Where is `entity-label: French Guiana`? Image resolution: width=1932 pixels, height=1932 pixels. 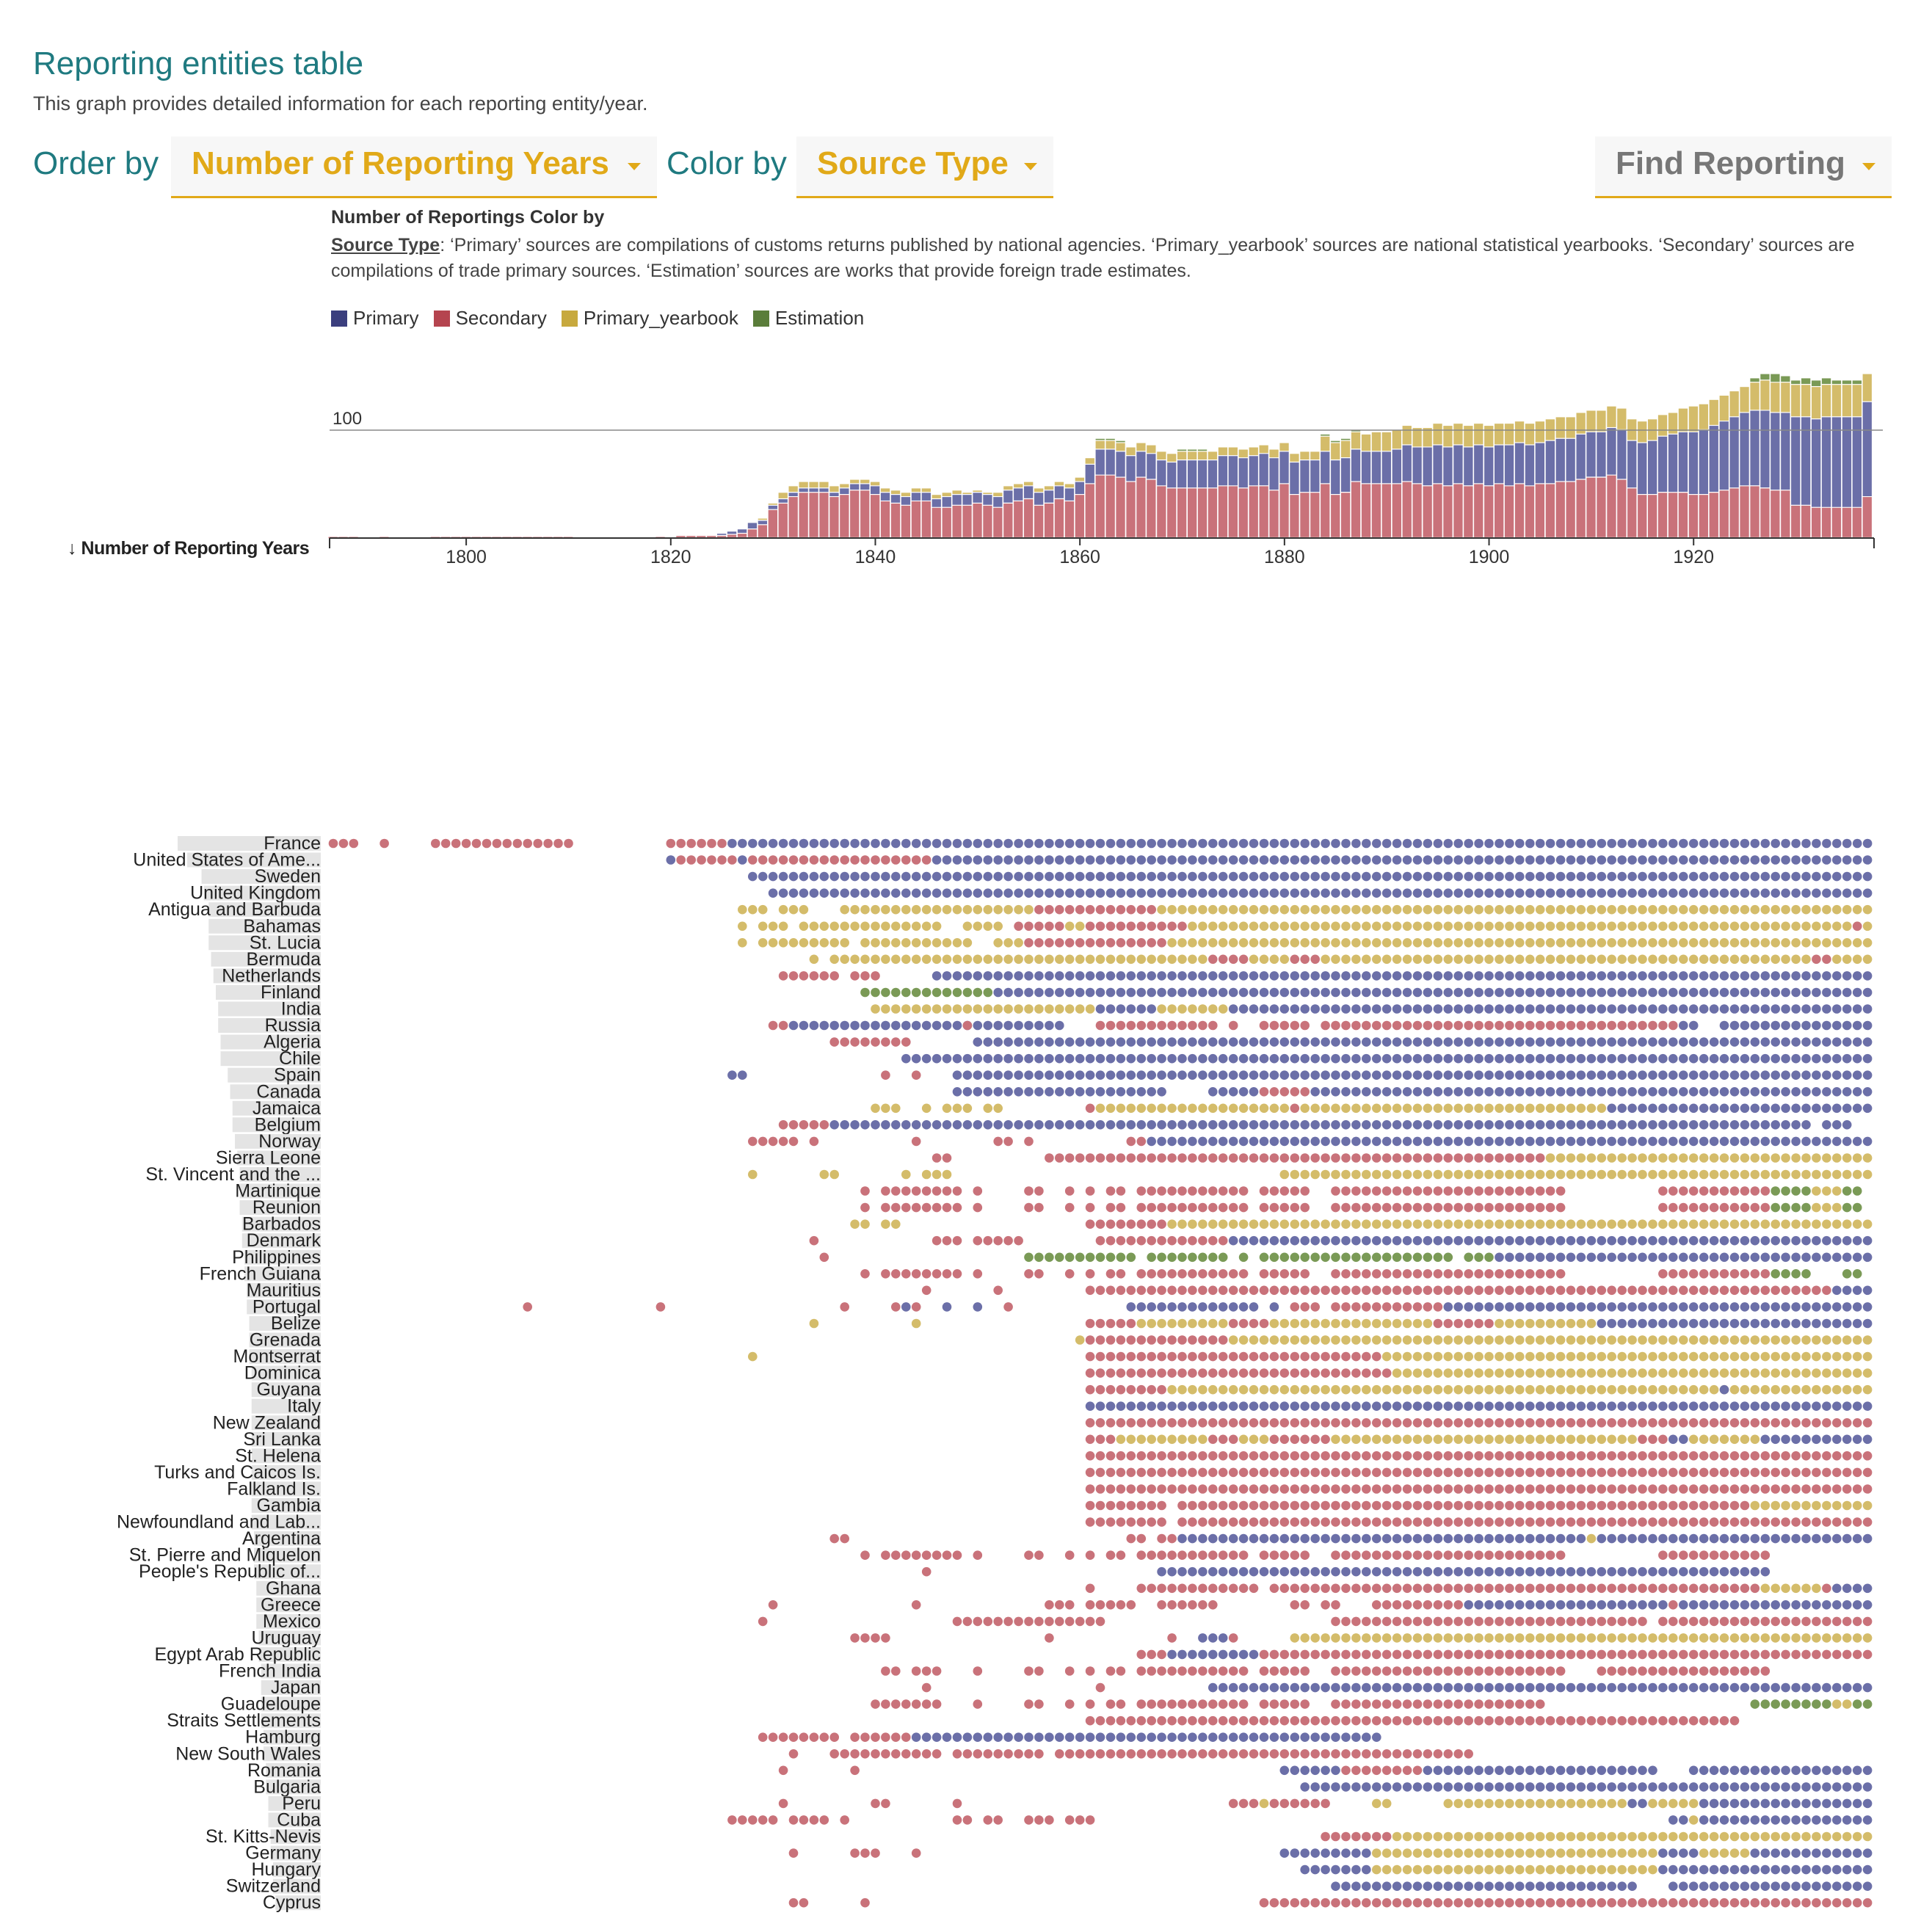 entity-label: French Guiana is located at coordinates (260, 1273).